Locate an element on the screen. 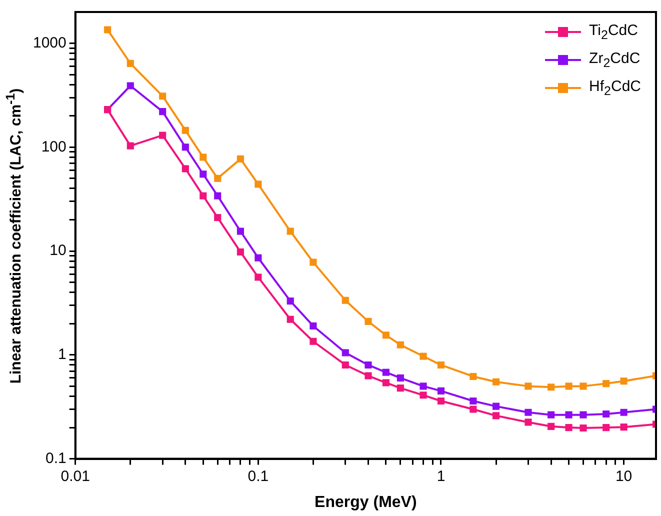  y-tick-label: 0.1 is located at coordinates (56, 458).